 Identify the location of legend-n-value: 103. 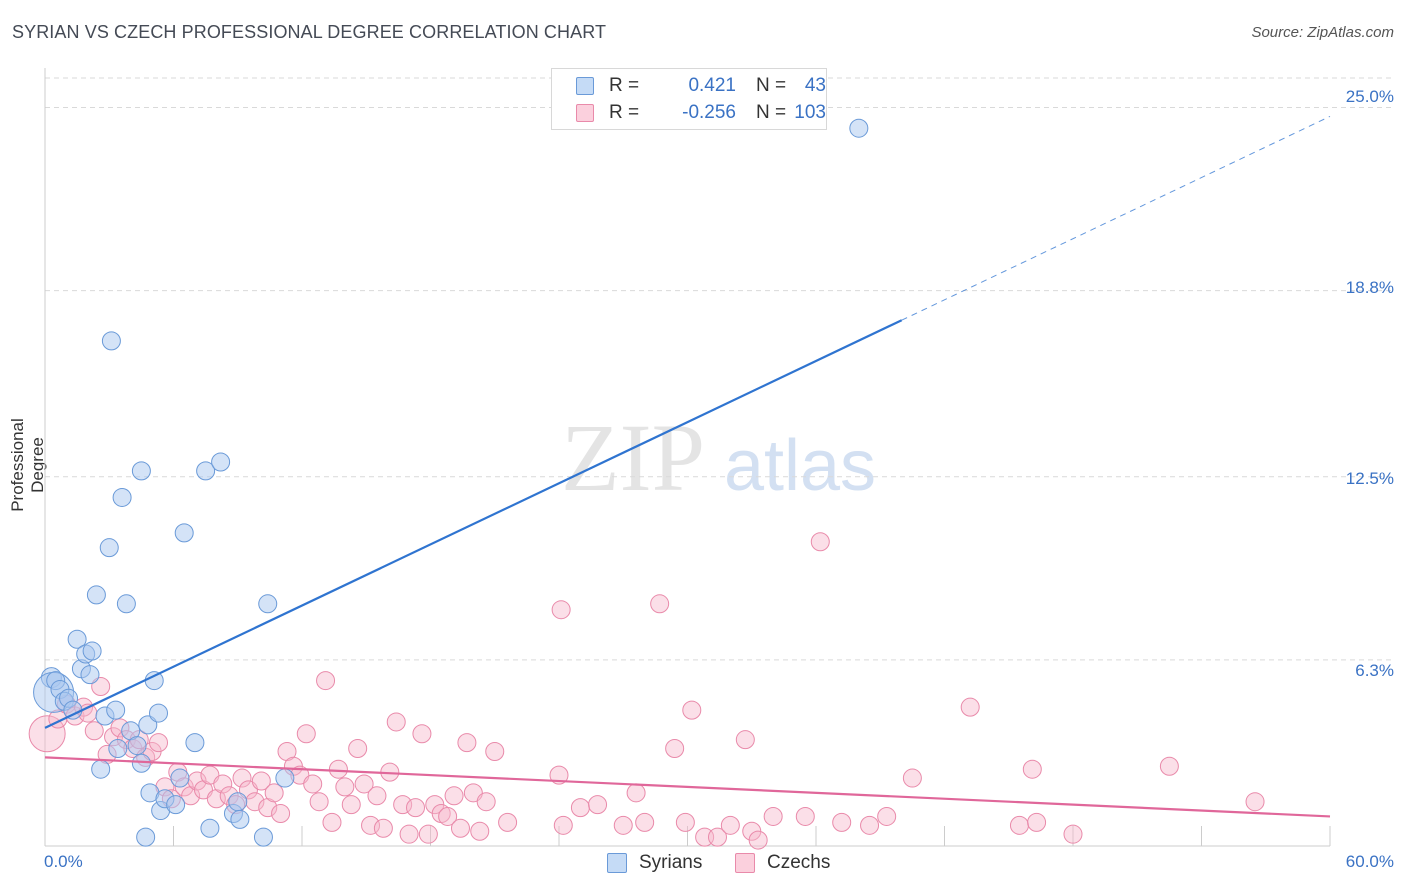
(810, 112).